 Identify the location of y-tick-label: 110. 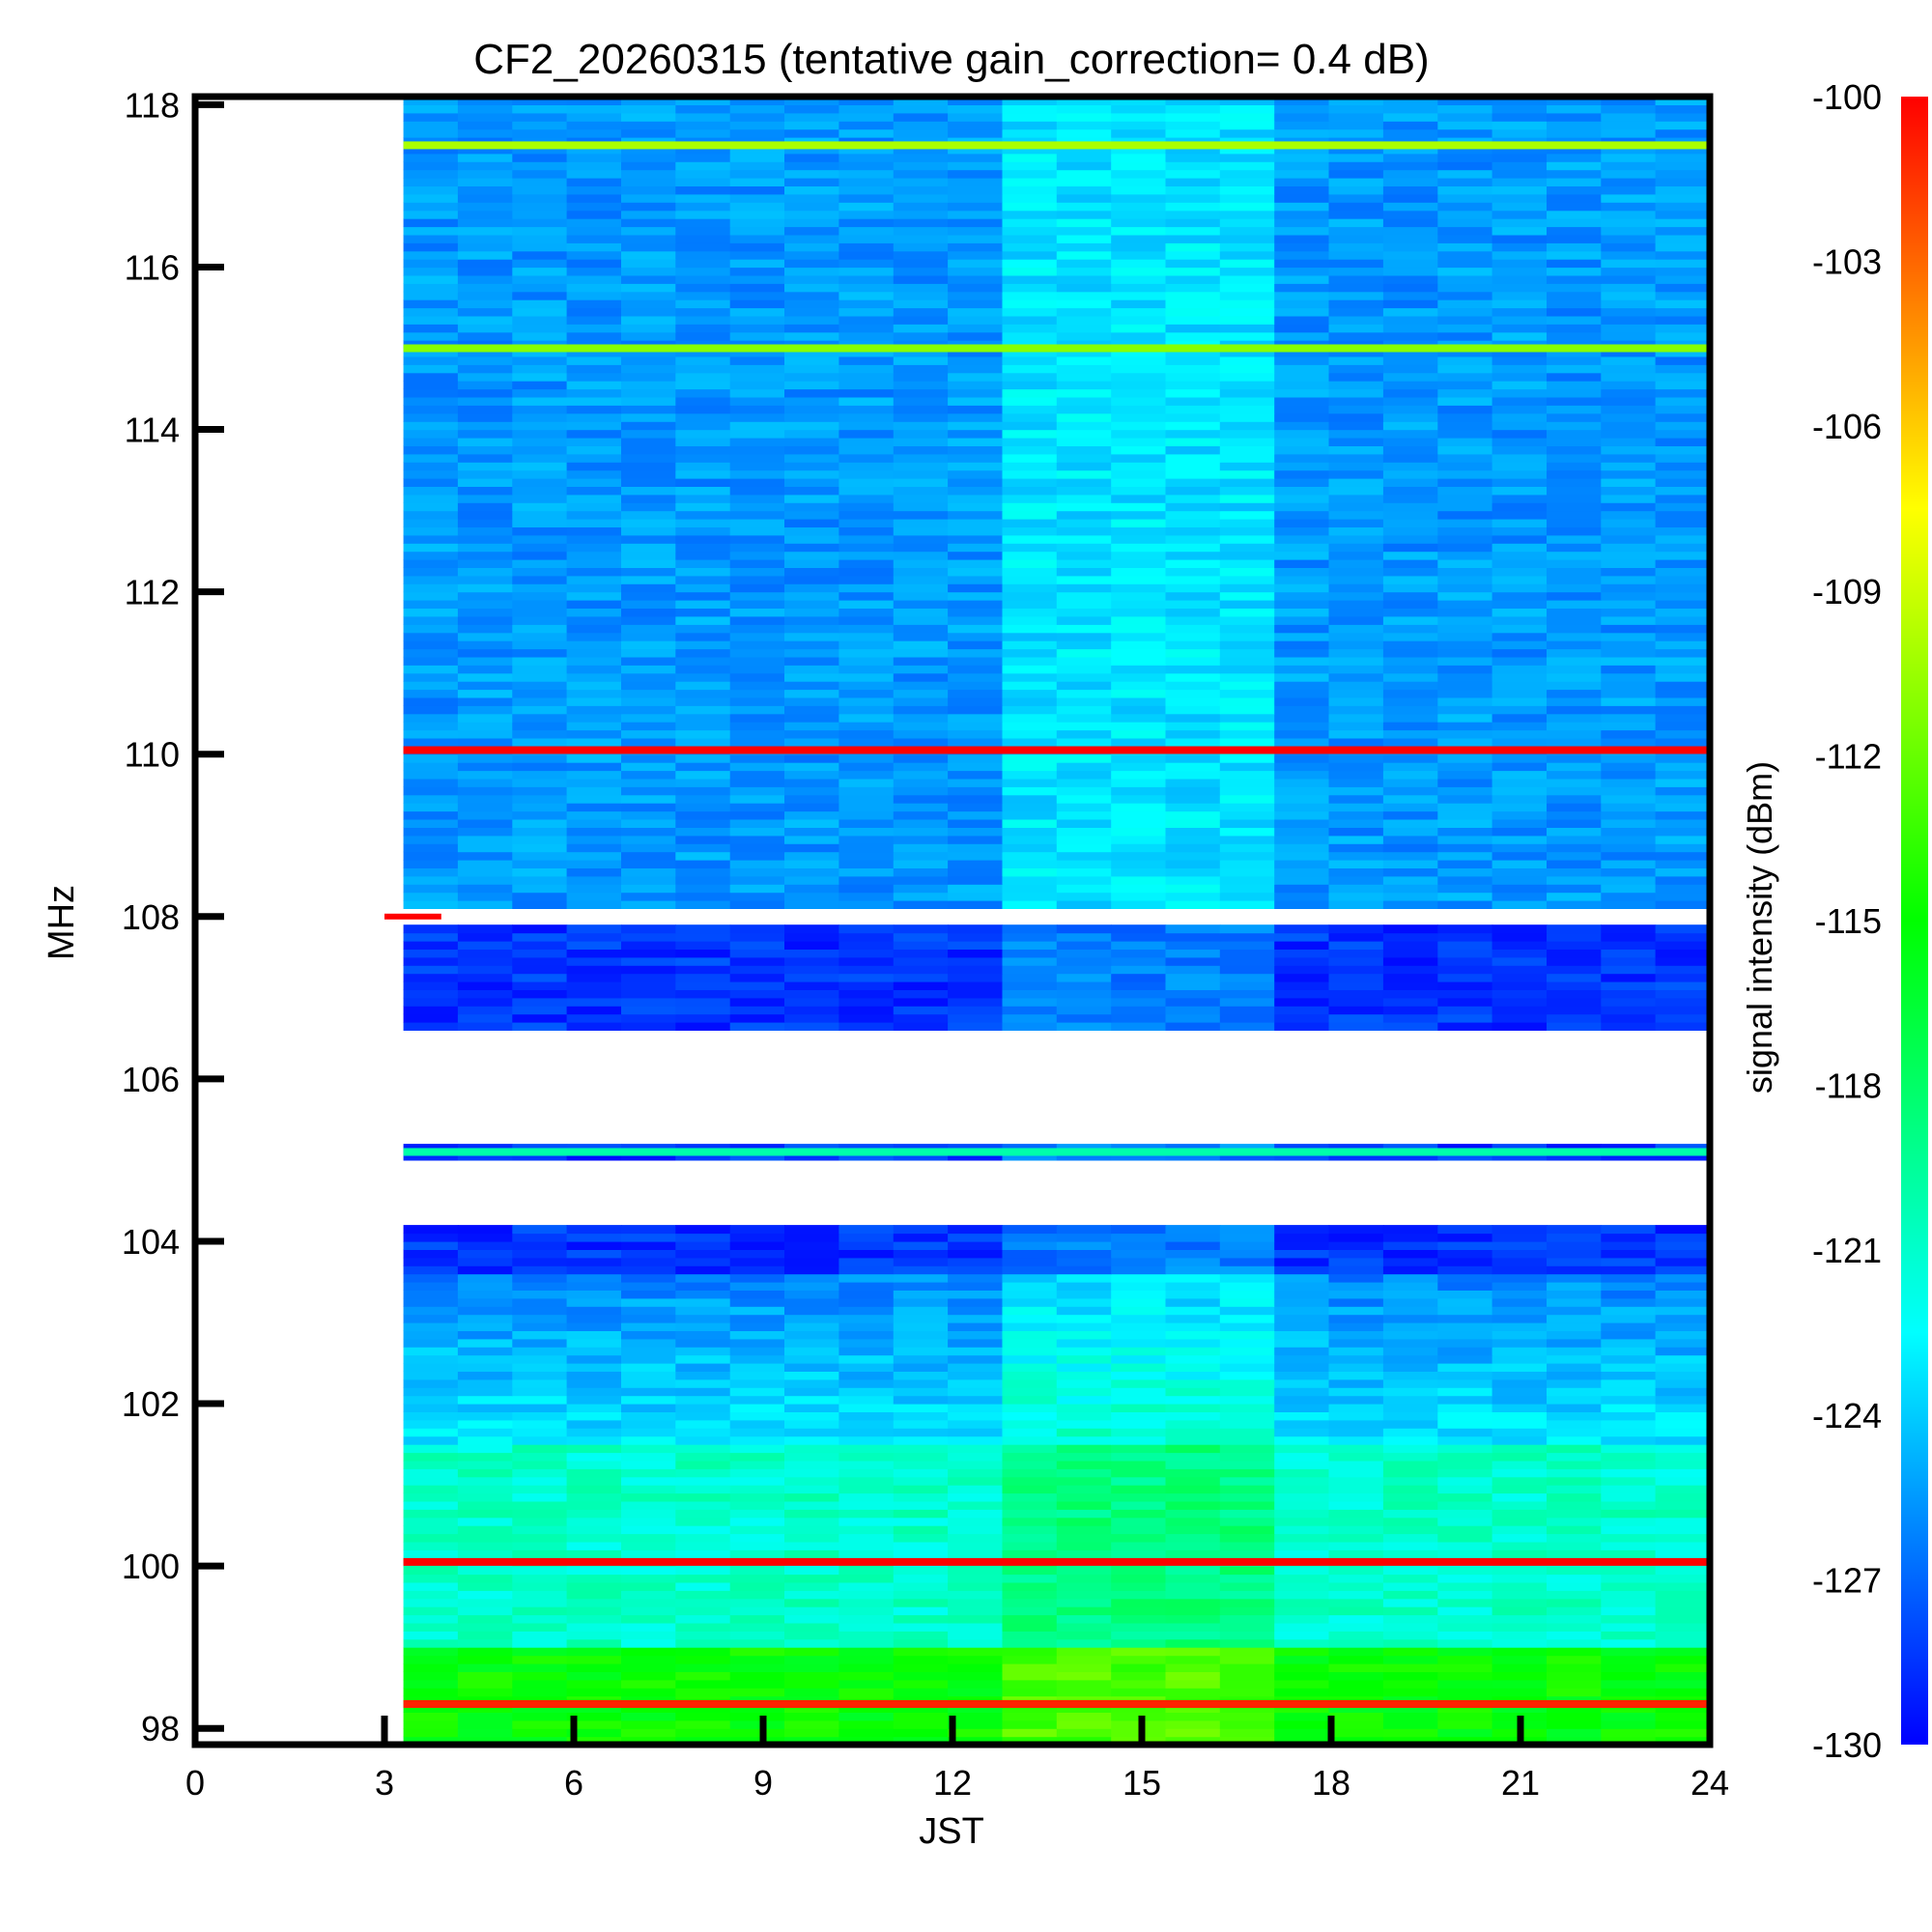
(152, 755).